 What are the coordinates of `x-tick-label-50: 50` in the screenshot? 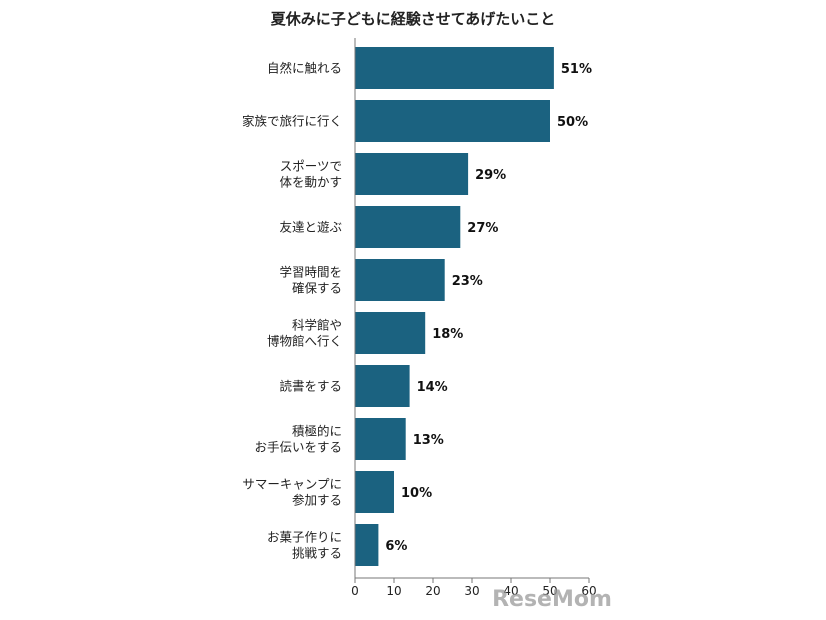 It's located at (549, 591).